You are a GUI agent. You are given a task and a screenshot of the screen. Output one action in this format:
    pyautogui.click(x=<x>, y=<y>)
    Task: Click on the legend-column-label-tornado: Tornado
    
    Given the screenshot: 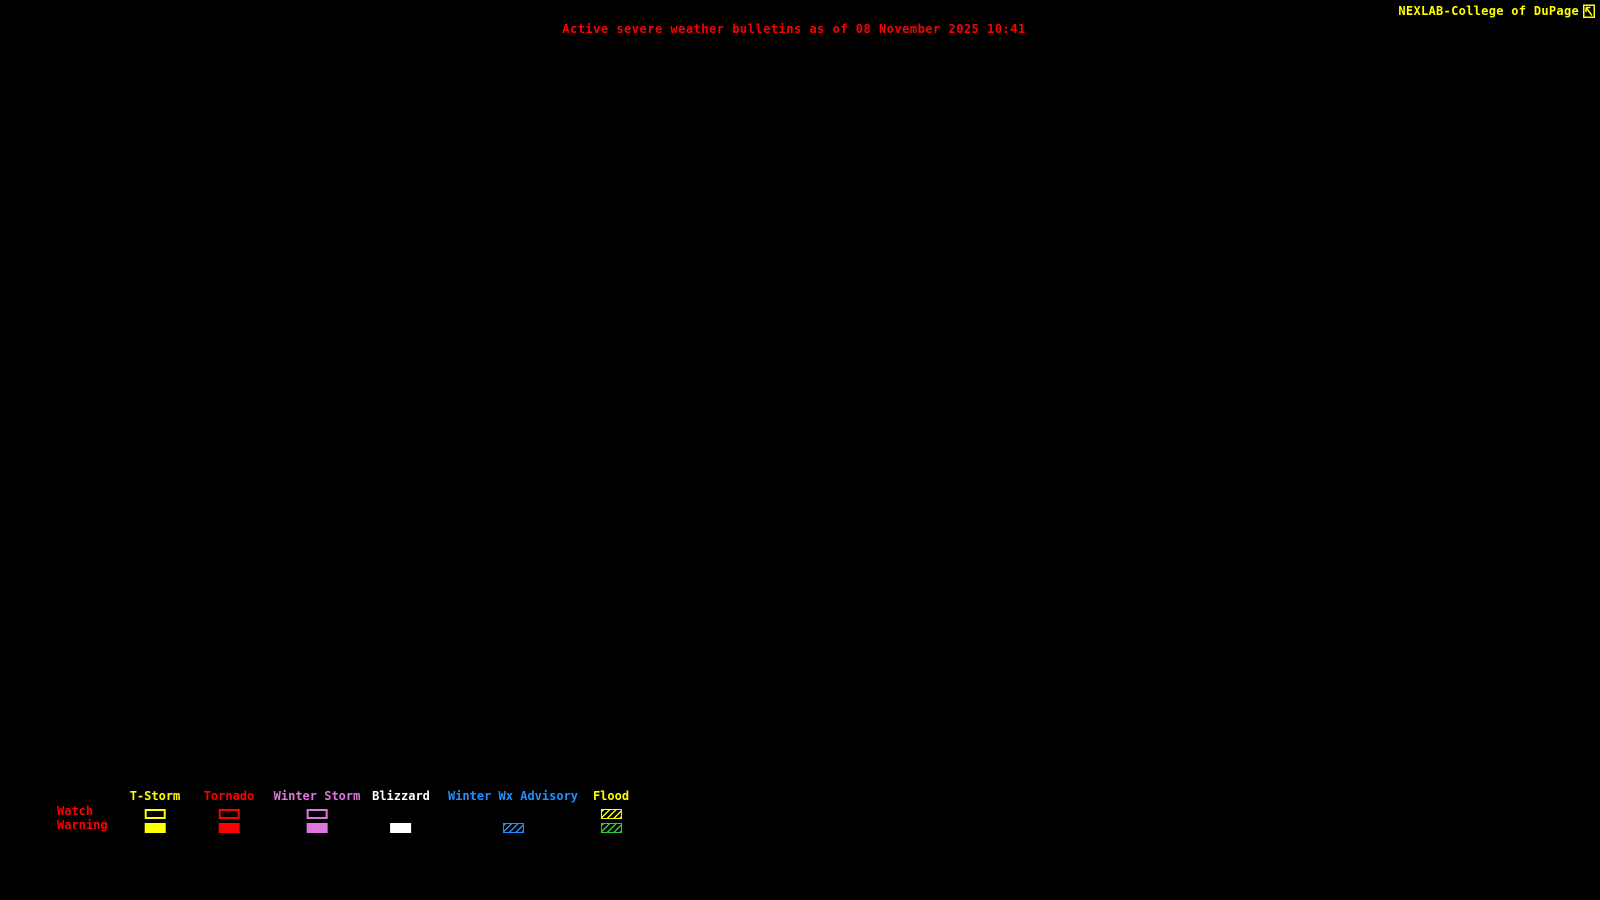 What is the action you would take?
    pyautogui.click(x=229, y=796)
    